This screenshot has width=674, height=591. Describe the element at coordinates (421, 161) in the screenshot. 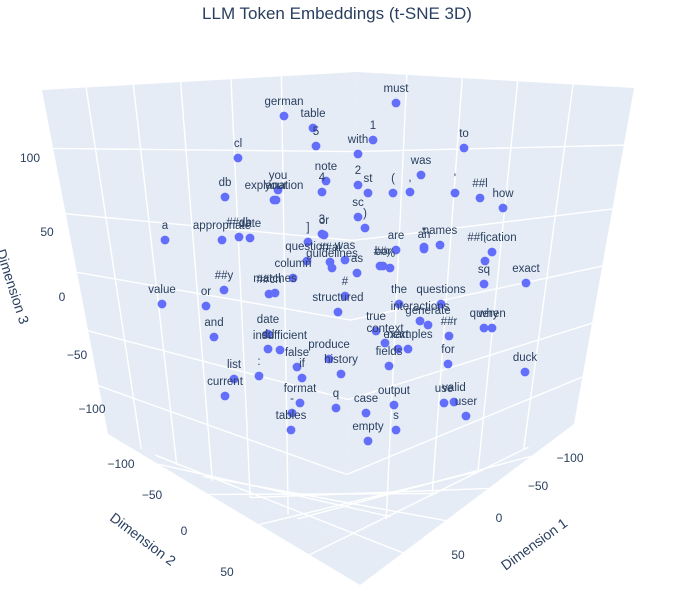

I see `point-label: was` at that location.